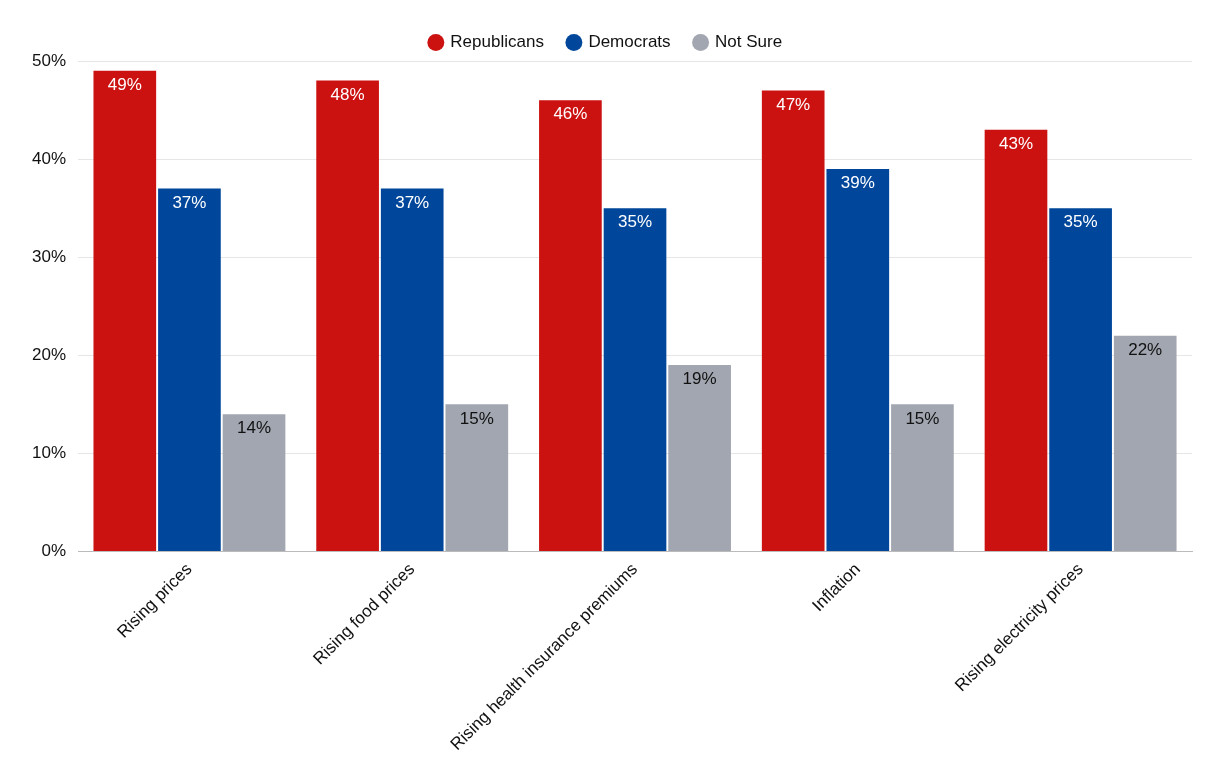 This screenshot has height=773, width=1206. What do you see at coordinates (49, 256) in the screenshot?
I see `y-tick-label: 30%` at bounding box center [49, 256].